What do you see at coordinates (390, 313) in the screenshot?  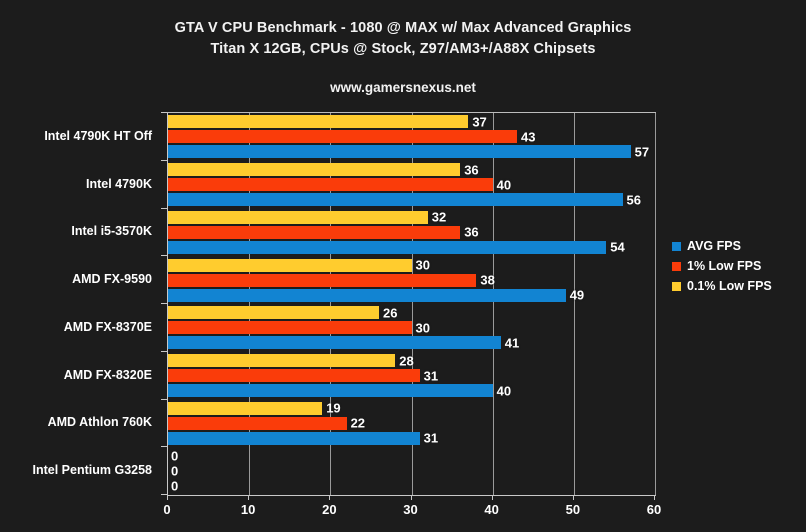 I see `bar-value-label: 26` at bounding box center [390, 313].